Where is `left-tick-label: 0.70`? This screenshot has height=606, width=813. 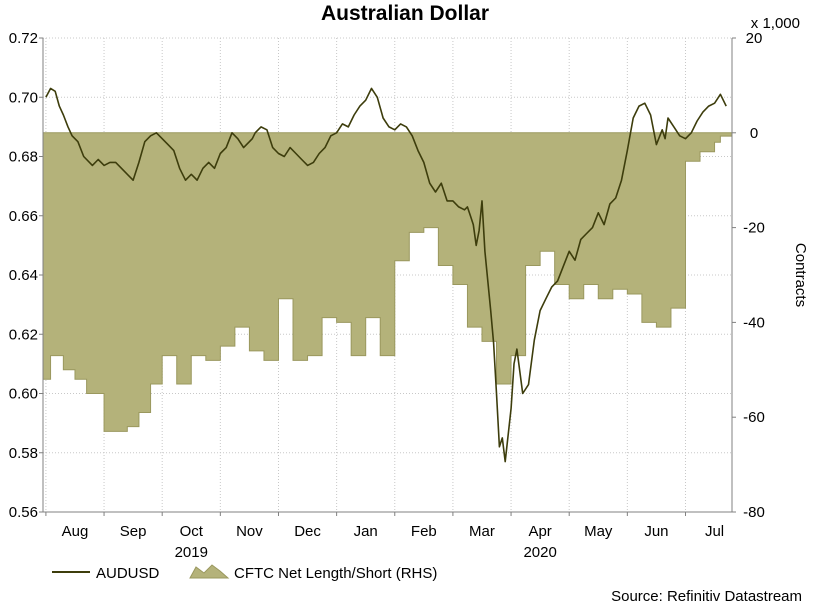 left-tick-label: 0.70 is located at coordinates (23, 97).